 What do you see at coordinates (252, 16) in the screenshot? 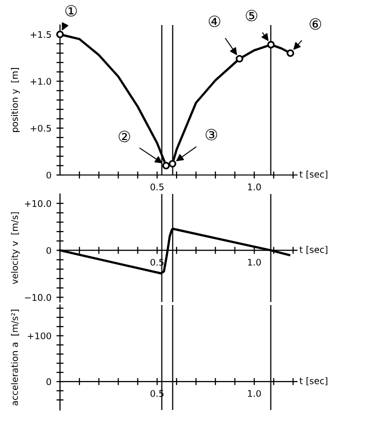
I see `annotation: ⑤` at bounding box center [252, 16].